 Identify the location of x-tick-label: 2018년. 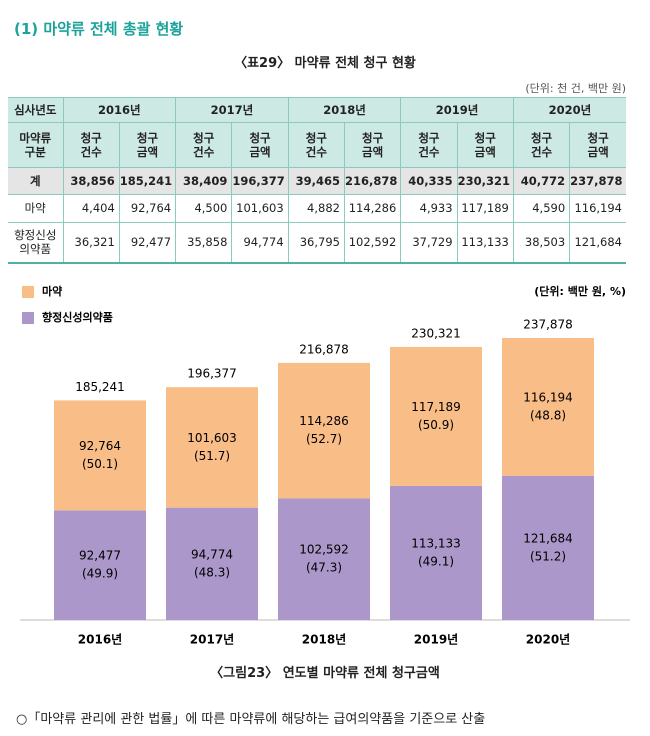
(324, 640).